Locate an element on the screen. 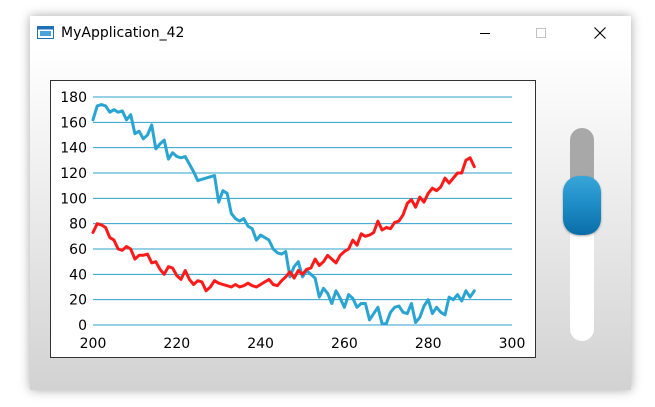  x-tick-label: 280 is located at coordinates (428, 344).